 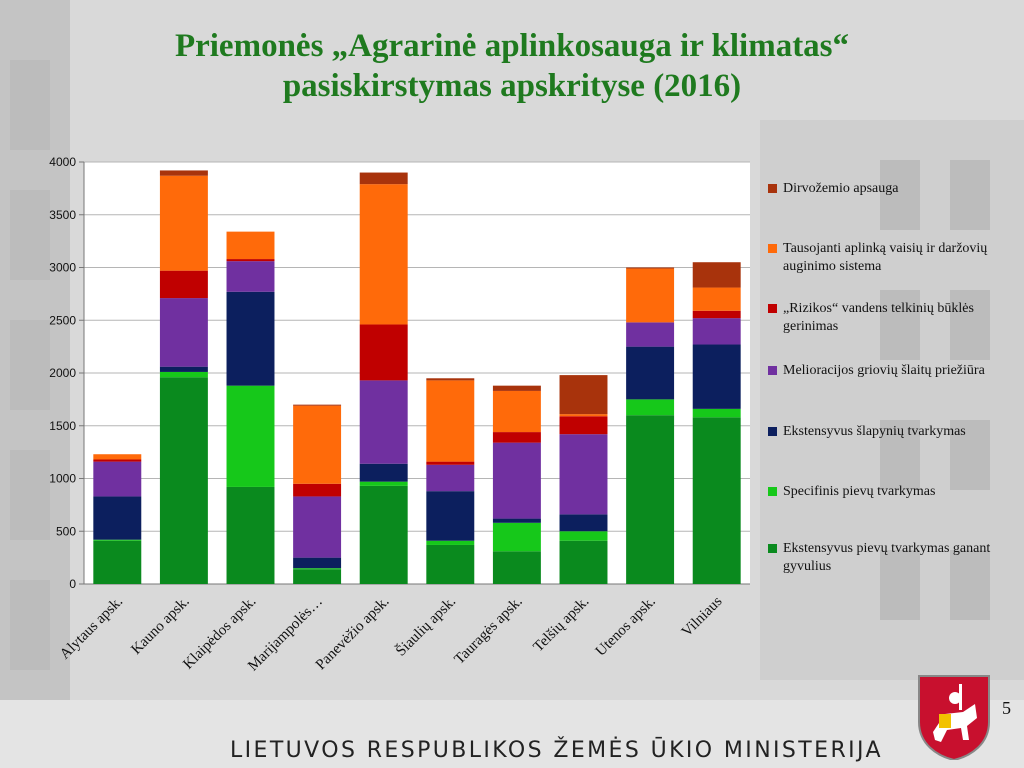 What do you see at coordinates (425, 626) in the screenshot?
I see `x-tick-label: Šiaulių apsk.` at bounding box center [425, 626].